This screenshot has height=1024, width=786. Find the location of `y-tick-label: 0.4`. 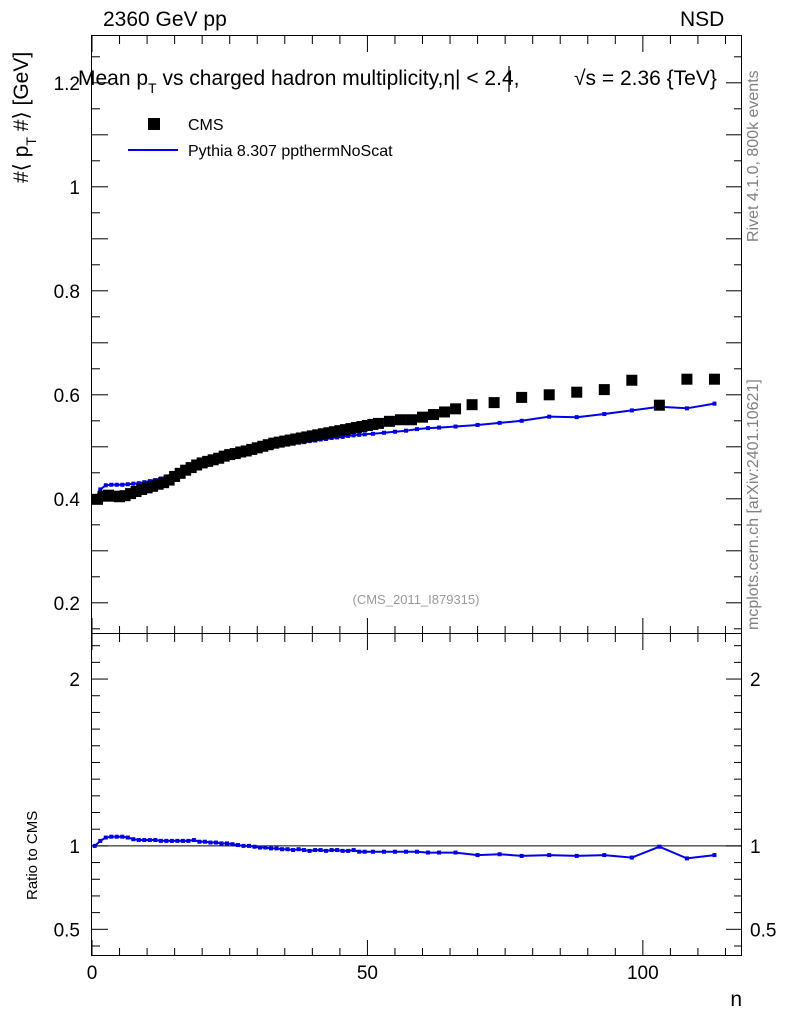

y-tick-label: 0.4 is located at coordinates (67, 500).